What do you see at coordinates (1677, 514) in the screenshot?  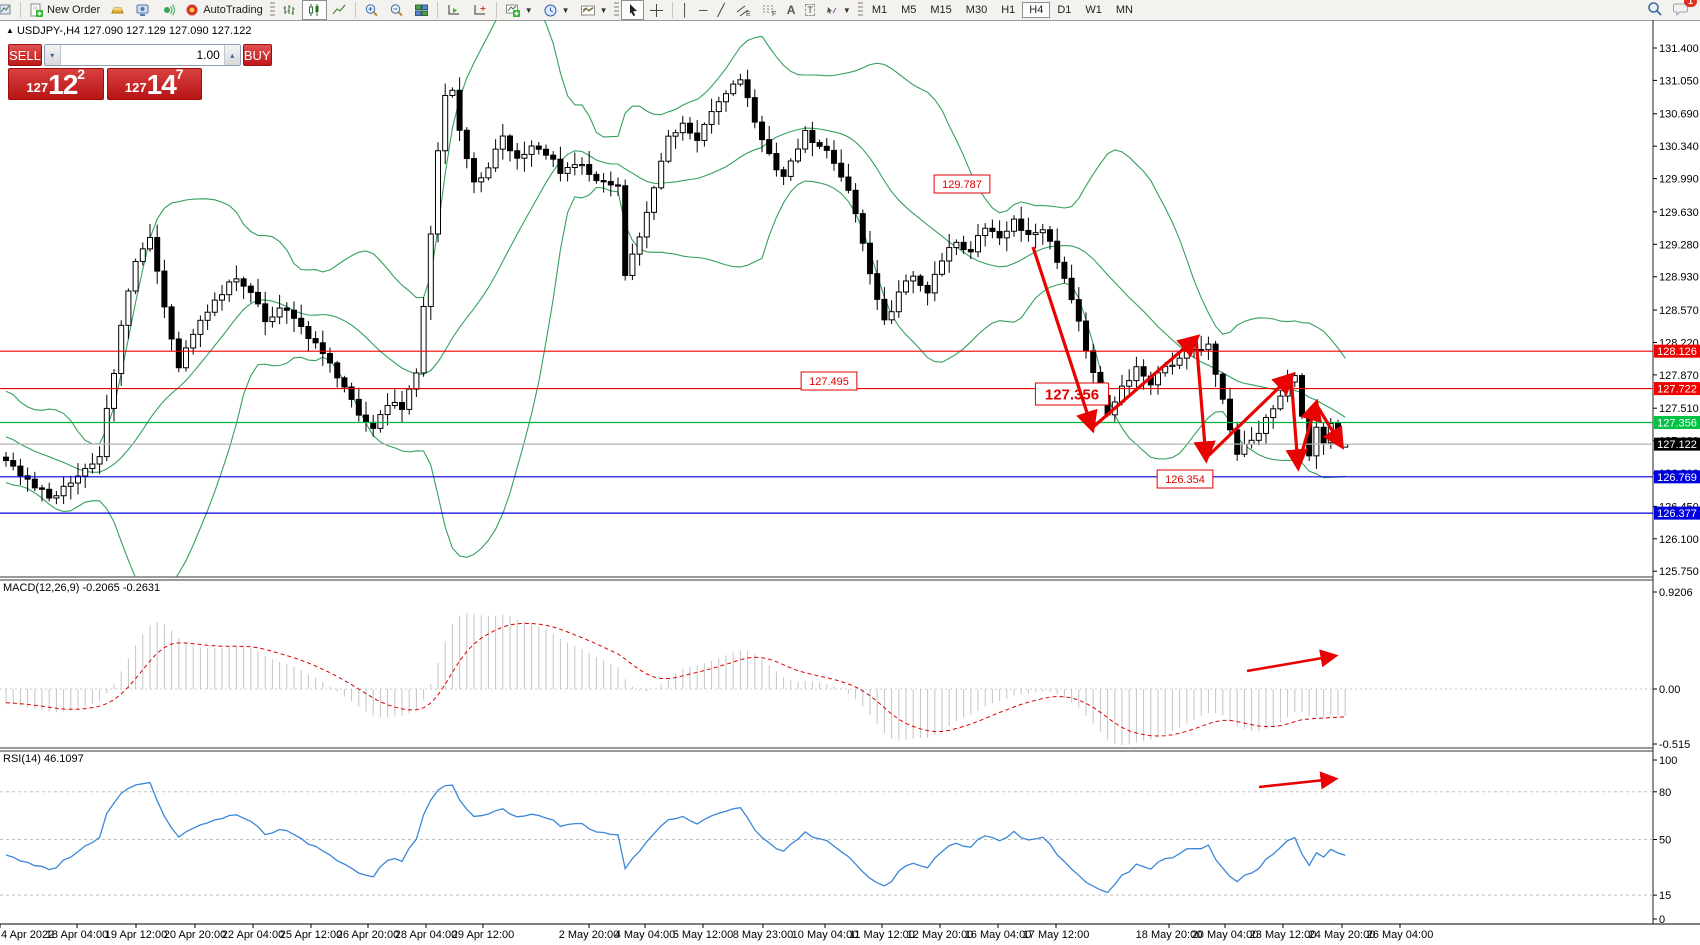 I see `svg-text: 126.377` at bounding box center [1677, 514].